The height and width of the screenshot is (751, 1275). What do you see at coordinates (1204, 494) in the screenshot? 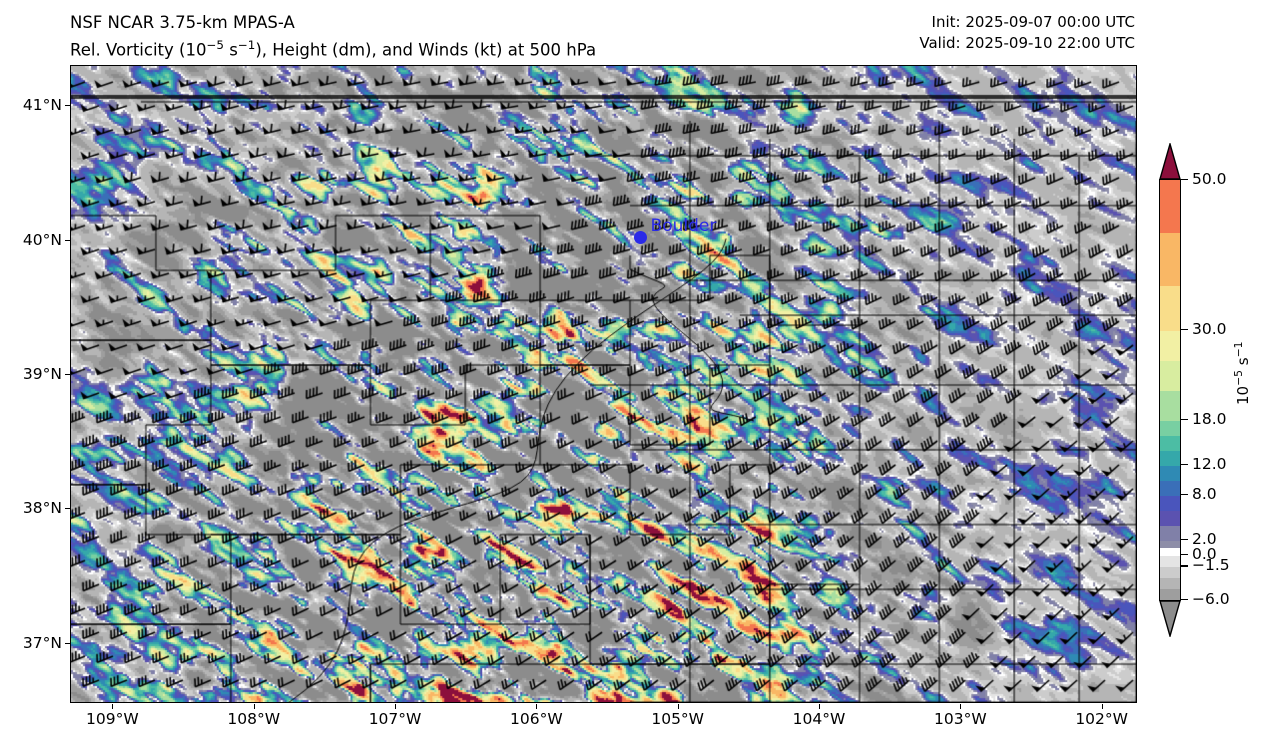
I see `colorbar-tick-label-4: 8.0` at bounding box center [1204, 494].